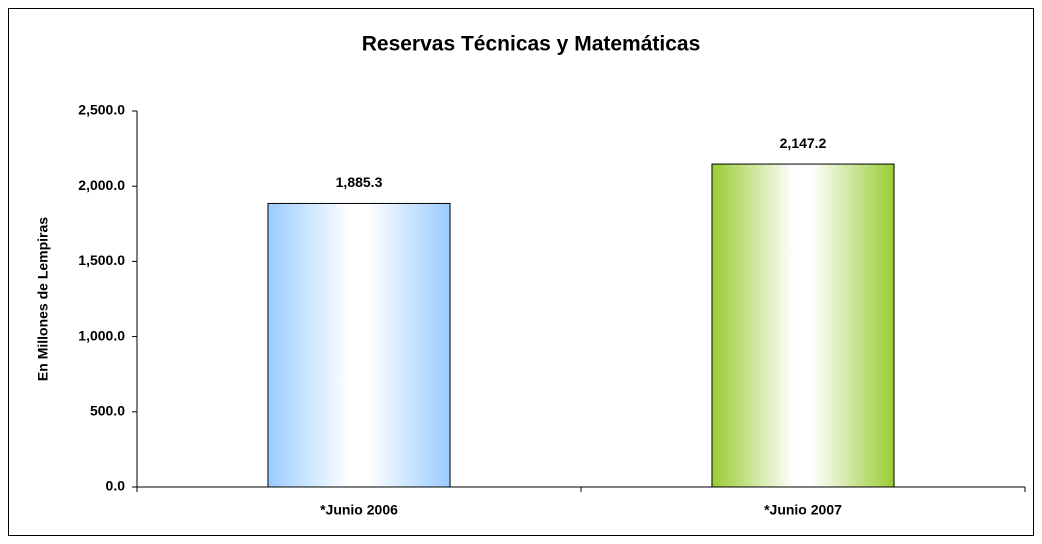 This screenshot has height=544, width=1042. Describe the element at coordinates (359, 182) in the screenshot. I see `data-label: 1,885.3` at that location.